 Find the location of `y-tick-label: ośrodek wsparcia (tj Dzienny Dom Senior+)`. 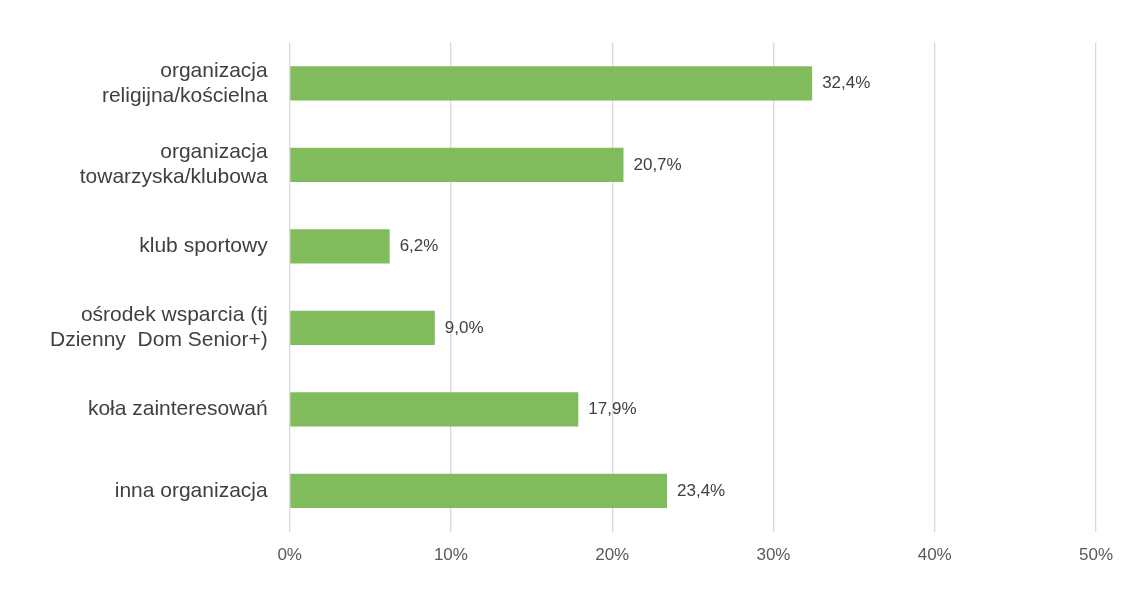

y-tick-label: ośrodek wsparcia (tj Dzienny Dom Senior+) is located at coordinates (159, 326).